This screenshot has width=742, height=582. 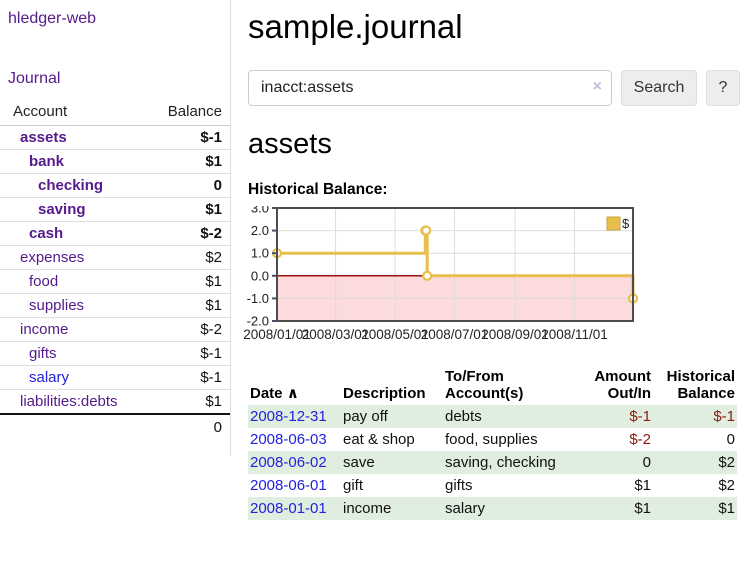 What do you see at coordinates (484, 385) in the screenshot?
I see `register-column-accounts: To/From Account(s)` at bounding box center [484, 385].